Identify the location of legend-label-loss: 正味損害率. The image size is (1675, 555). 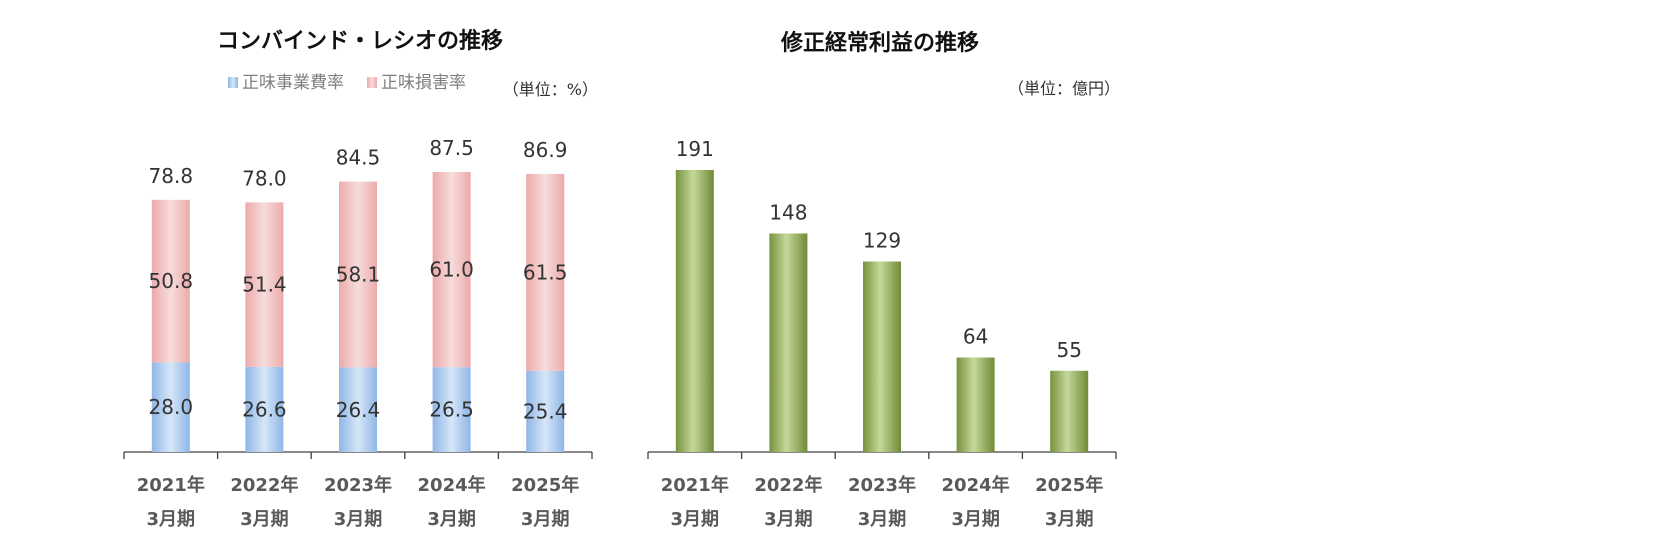
(423, 83).